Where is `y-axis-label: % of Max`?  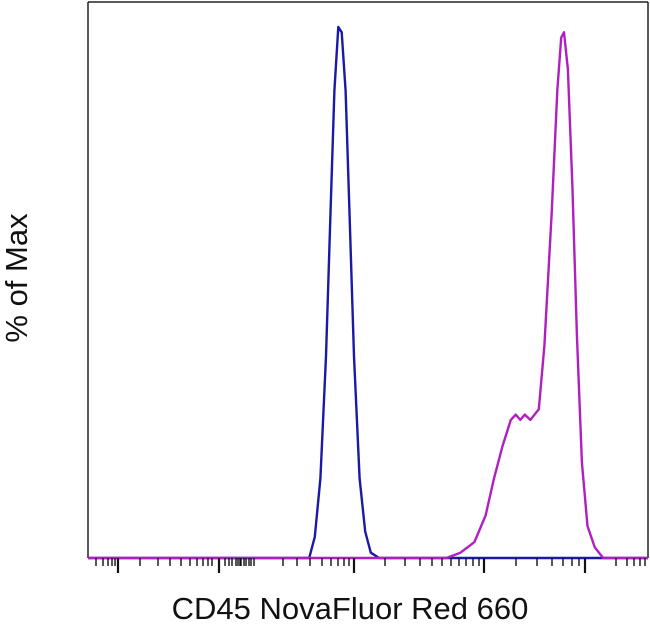 y-axis-label: % of Max is located at coordinates (17, 278).